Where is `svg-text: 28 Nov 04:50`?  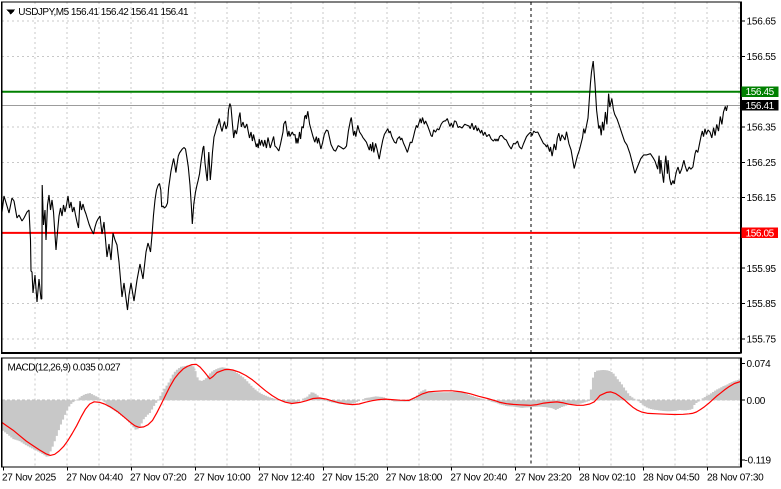 svg-text: 28 Nov 04:50 is located at coordinates (671, 478).